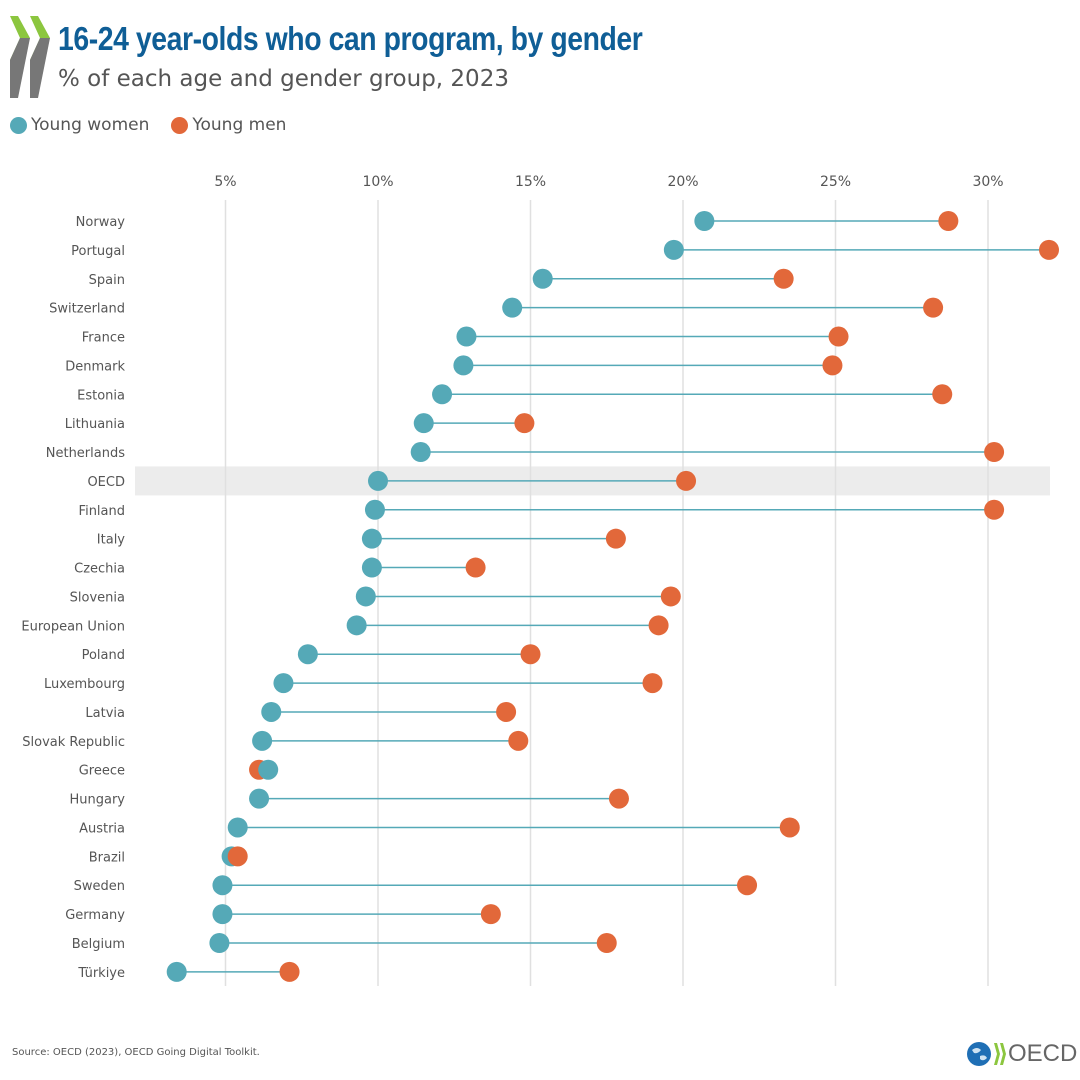  I want to click on category-label: Brazil, so click(107, 857).